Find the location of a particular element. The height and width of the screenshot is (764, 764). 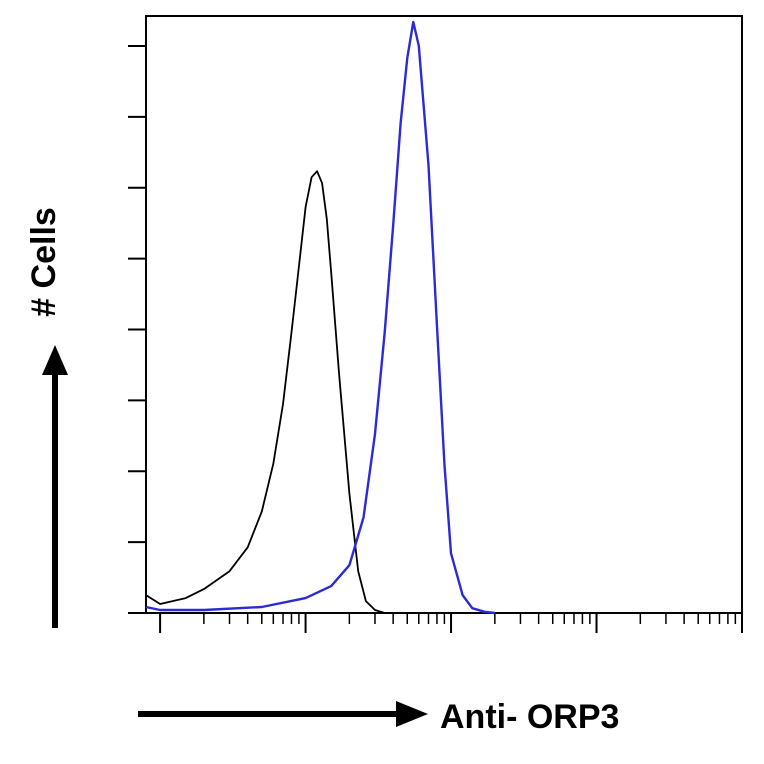

x-axis-arrowhead is located at coordinates (412, 714).